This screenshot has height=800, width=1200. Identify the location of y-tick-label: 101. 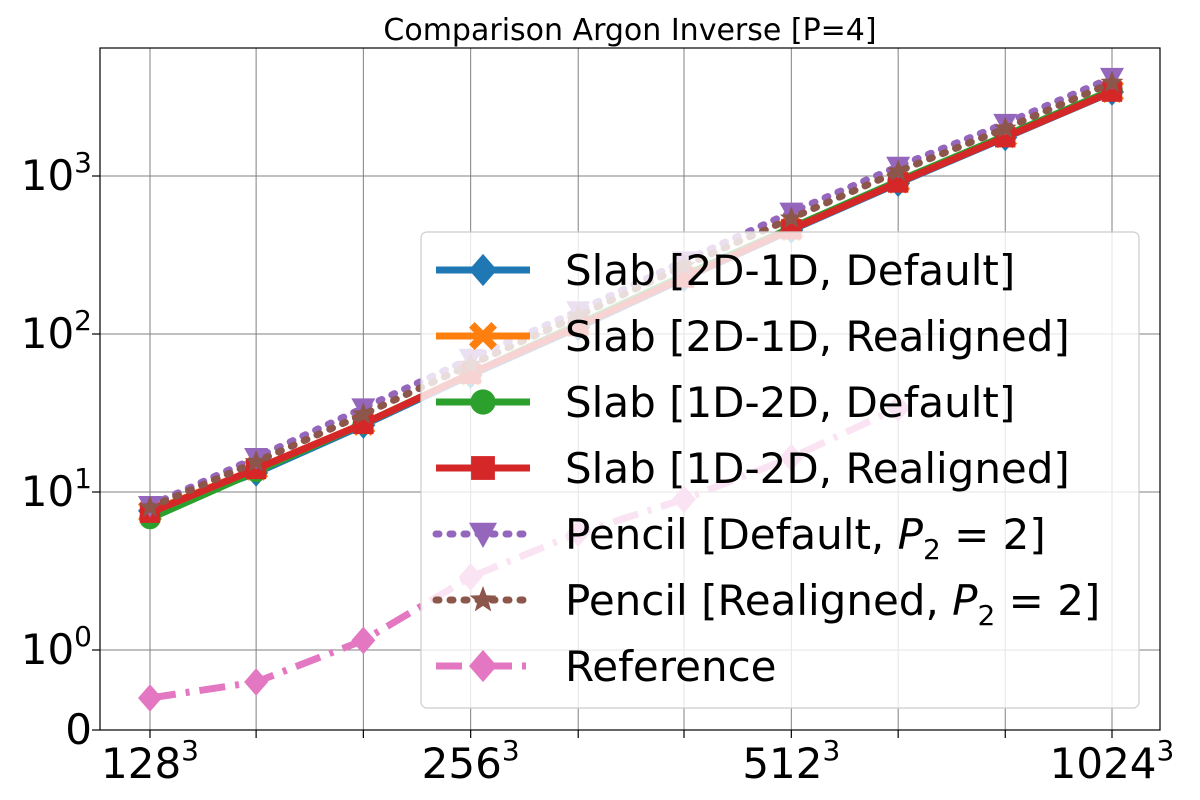
(56, 489).